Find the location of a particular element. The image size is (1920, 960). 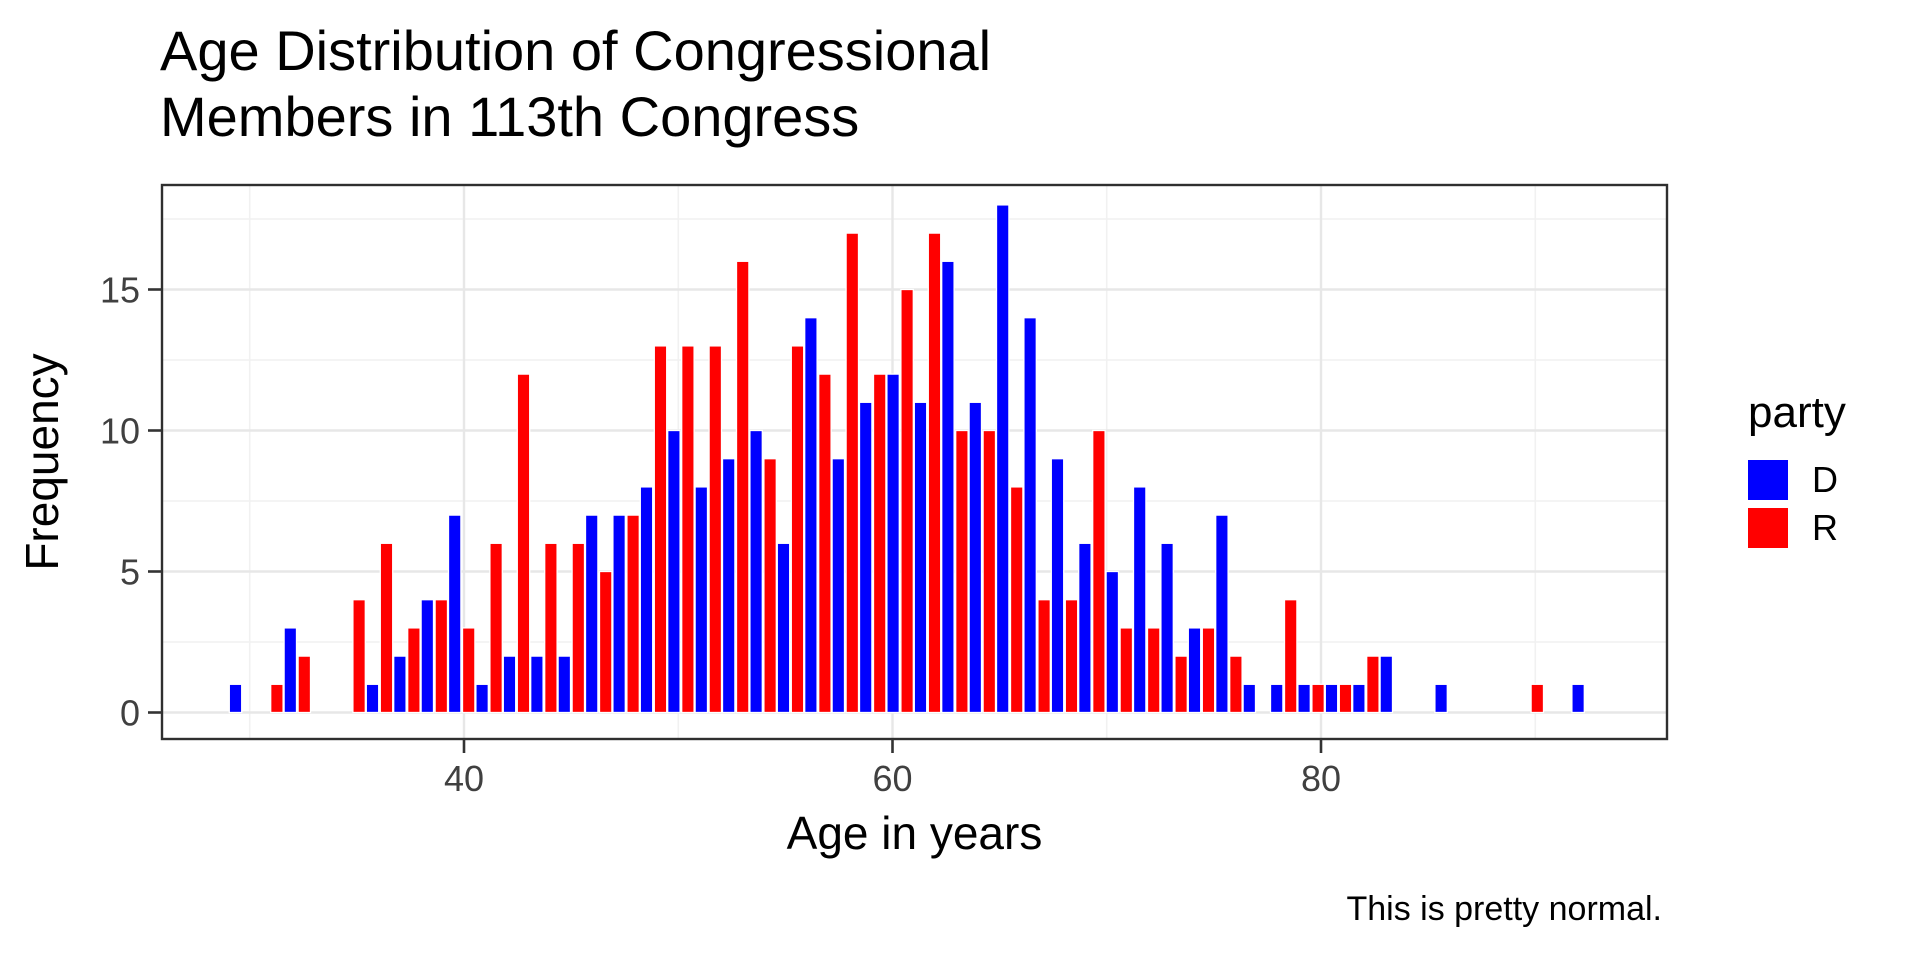

legend-item-D: D is located at coordinates (1797, 479).